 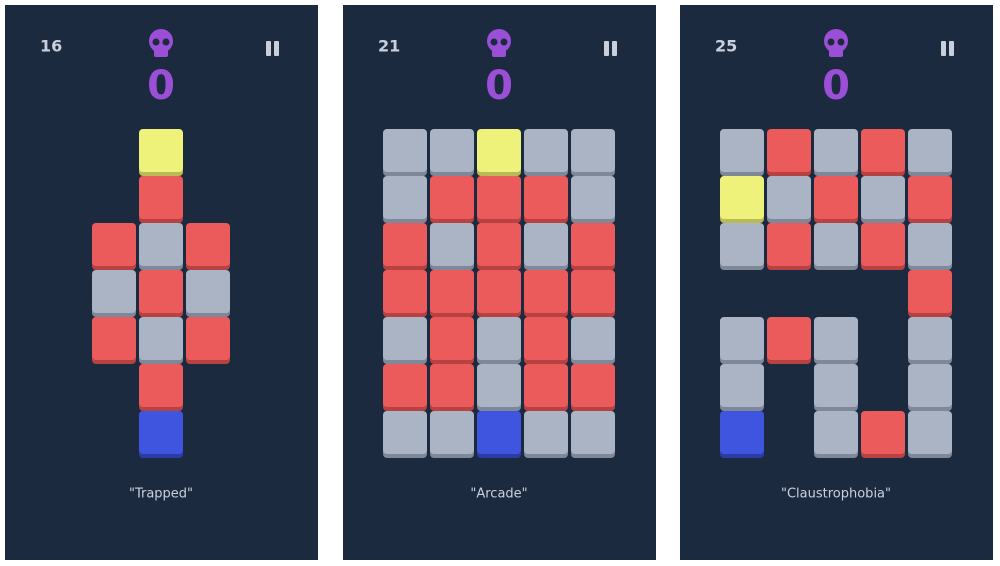 I want to click on skull-icon, so click(x=161, y=43).